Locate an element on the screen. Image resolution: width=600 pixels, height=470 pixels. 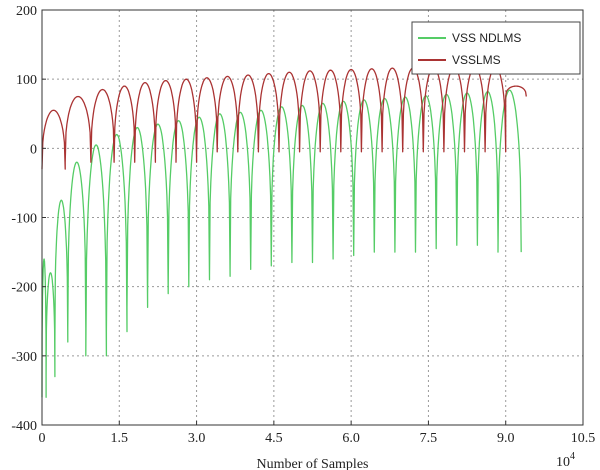
x-exponent-base: 10 is located at coordinates (563, 462).